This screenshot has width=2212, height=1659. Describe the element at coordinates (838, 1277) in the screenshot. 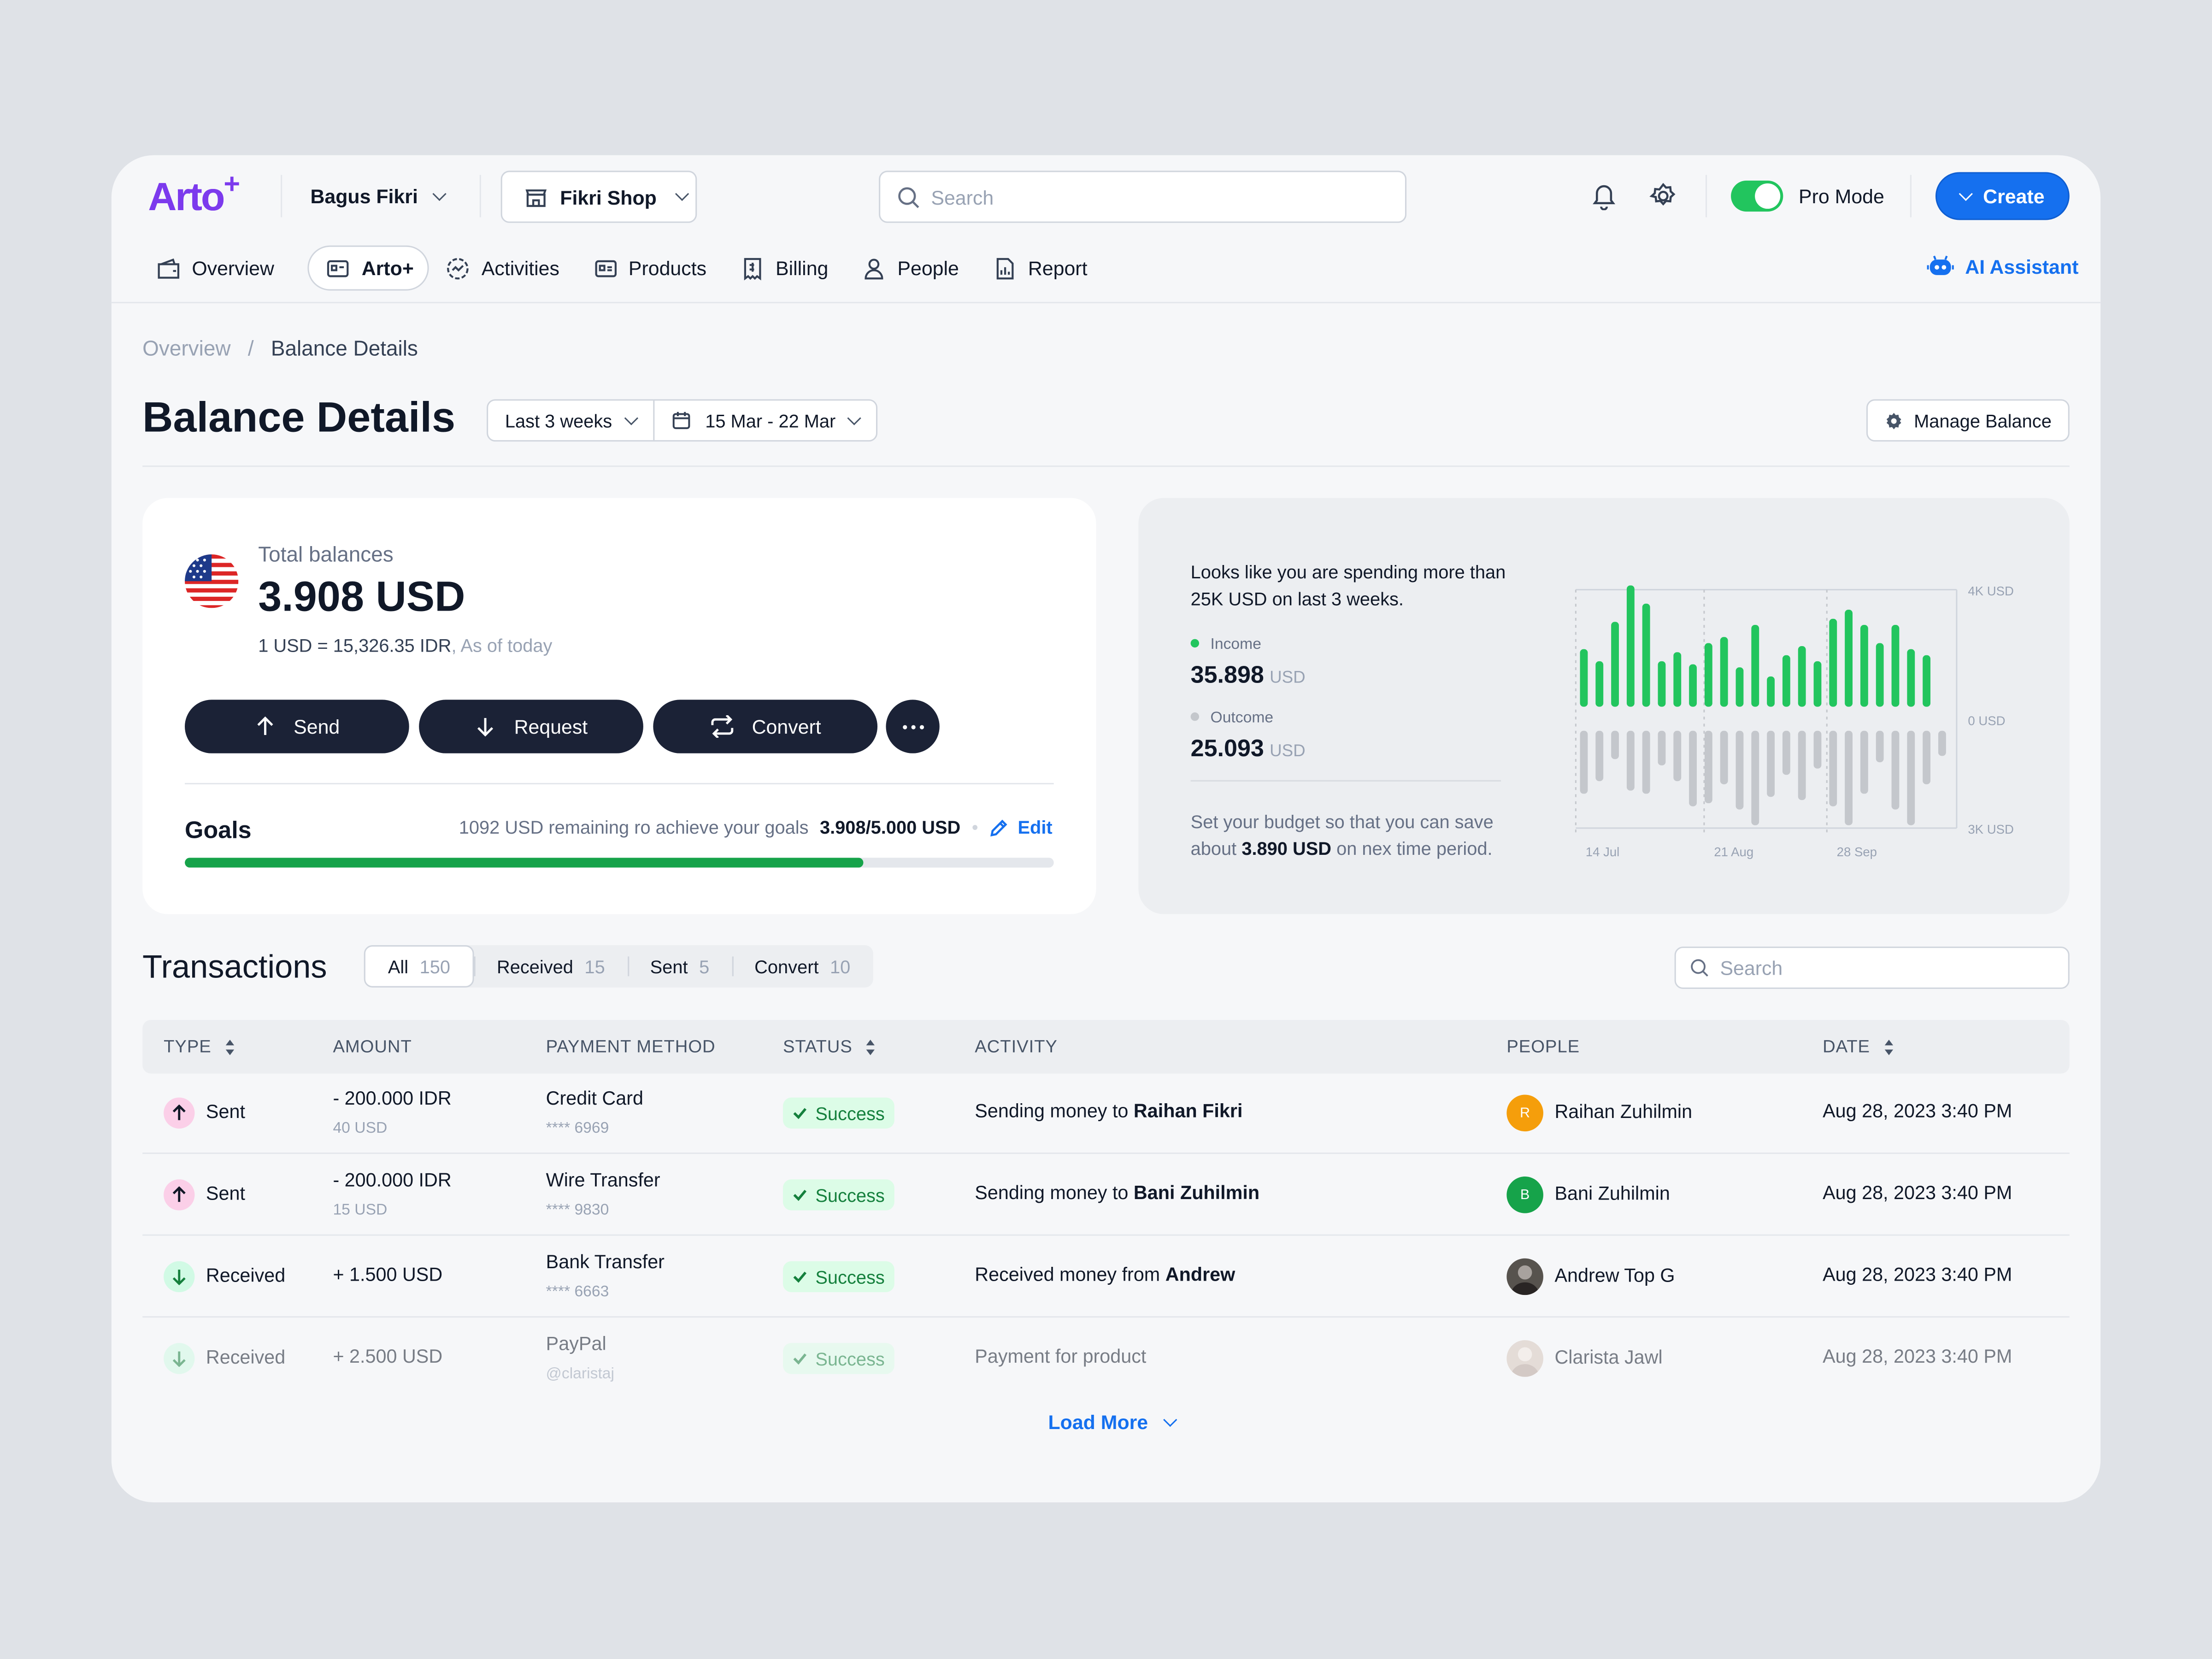

I see `status-badge: Success` at that location.